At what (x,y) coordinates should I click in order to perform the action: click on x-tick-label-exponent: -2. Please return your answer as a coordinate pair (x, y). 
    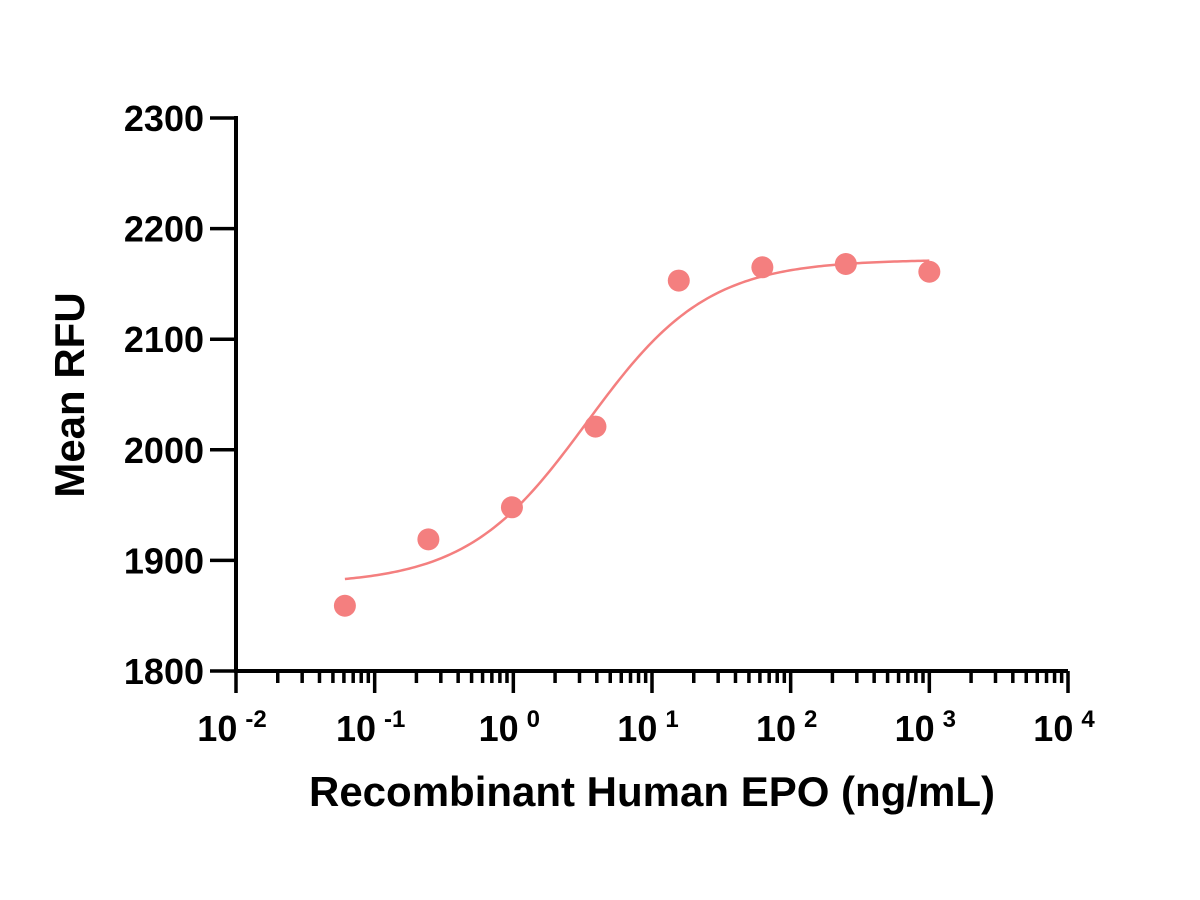
    Looking at the image, I should click on (255, 719).